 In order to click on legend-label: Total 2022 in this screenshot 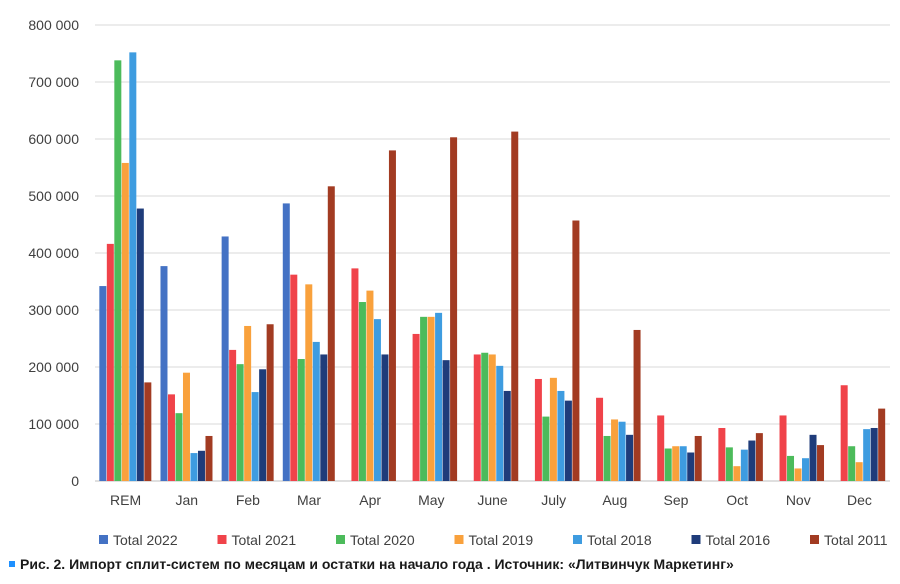, I will do `click(145, 540)`.